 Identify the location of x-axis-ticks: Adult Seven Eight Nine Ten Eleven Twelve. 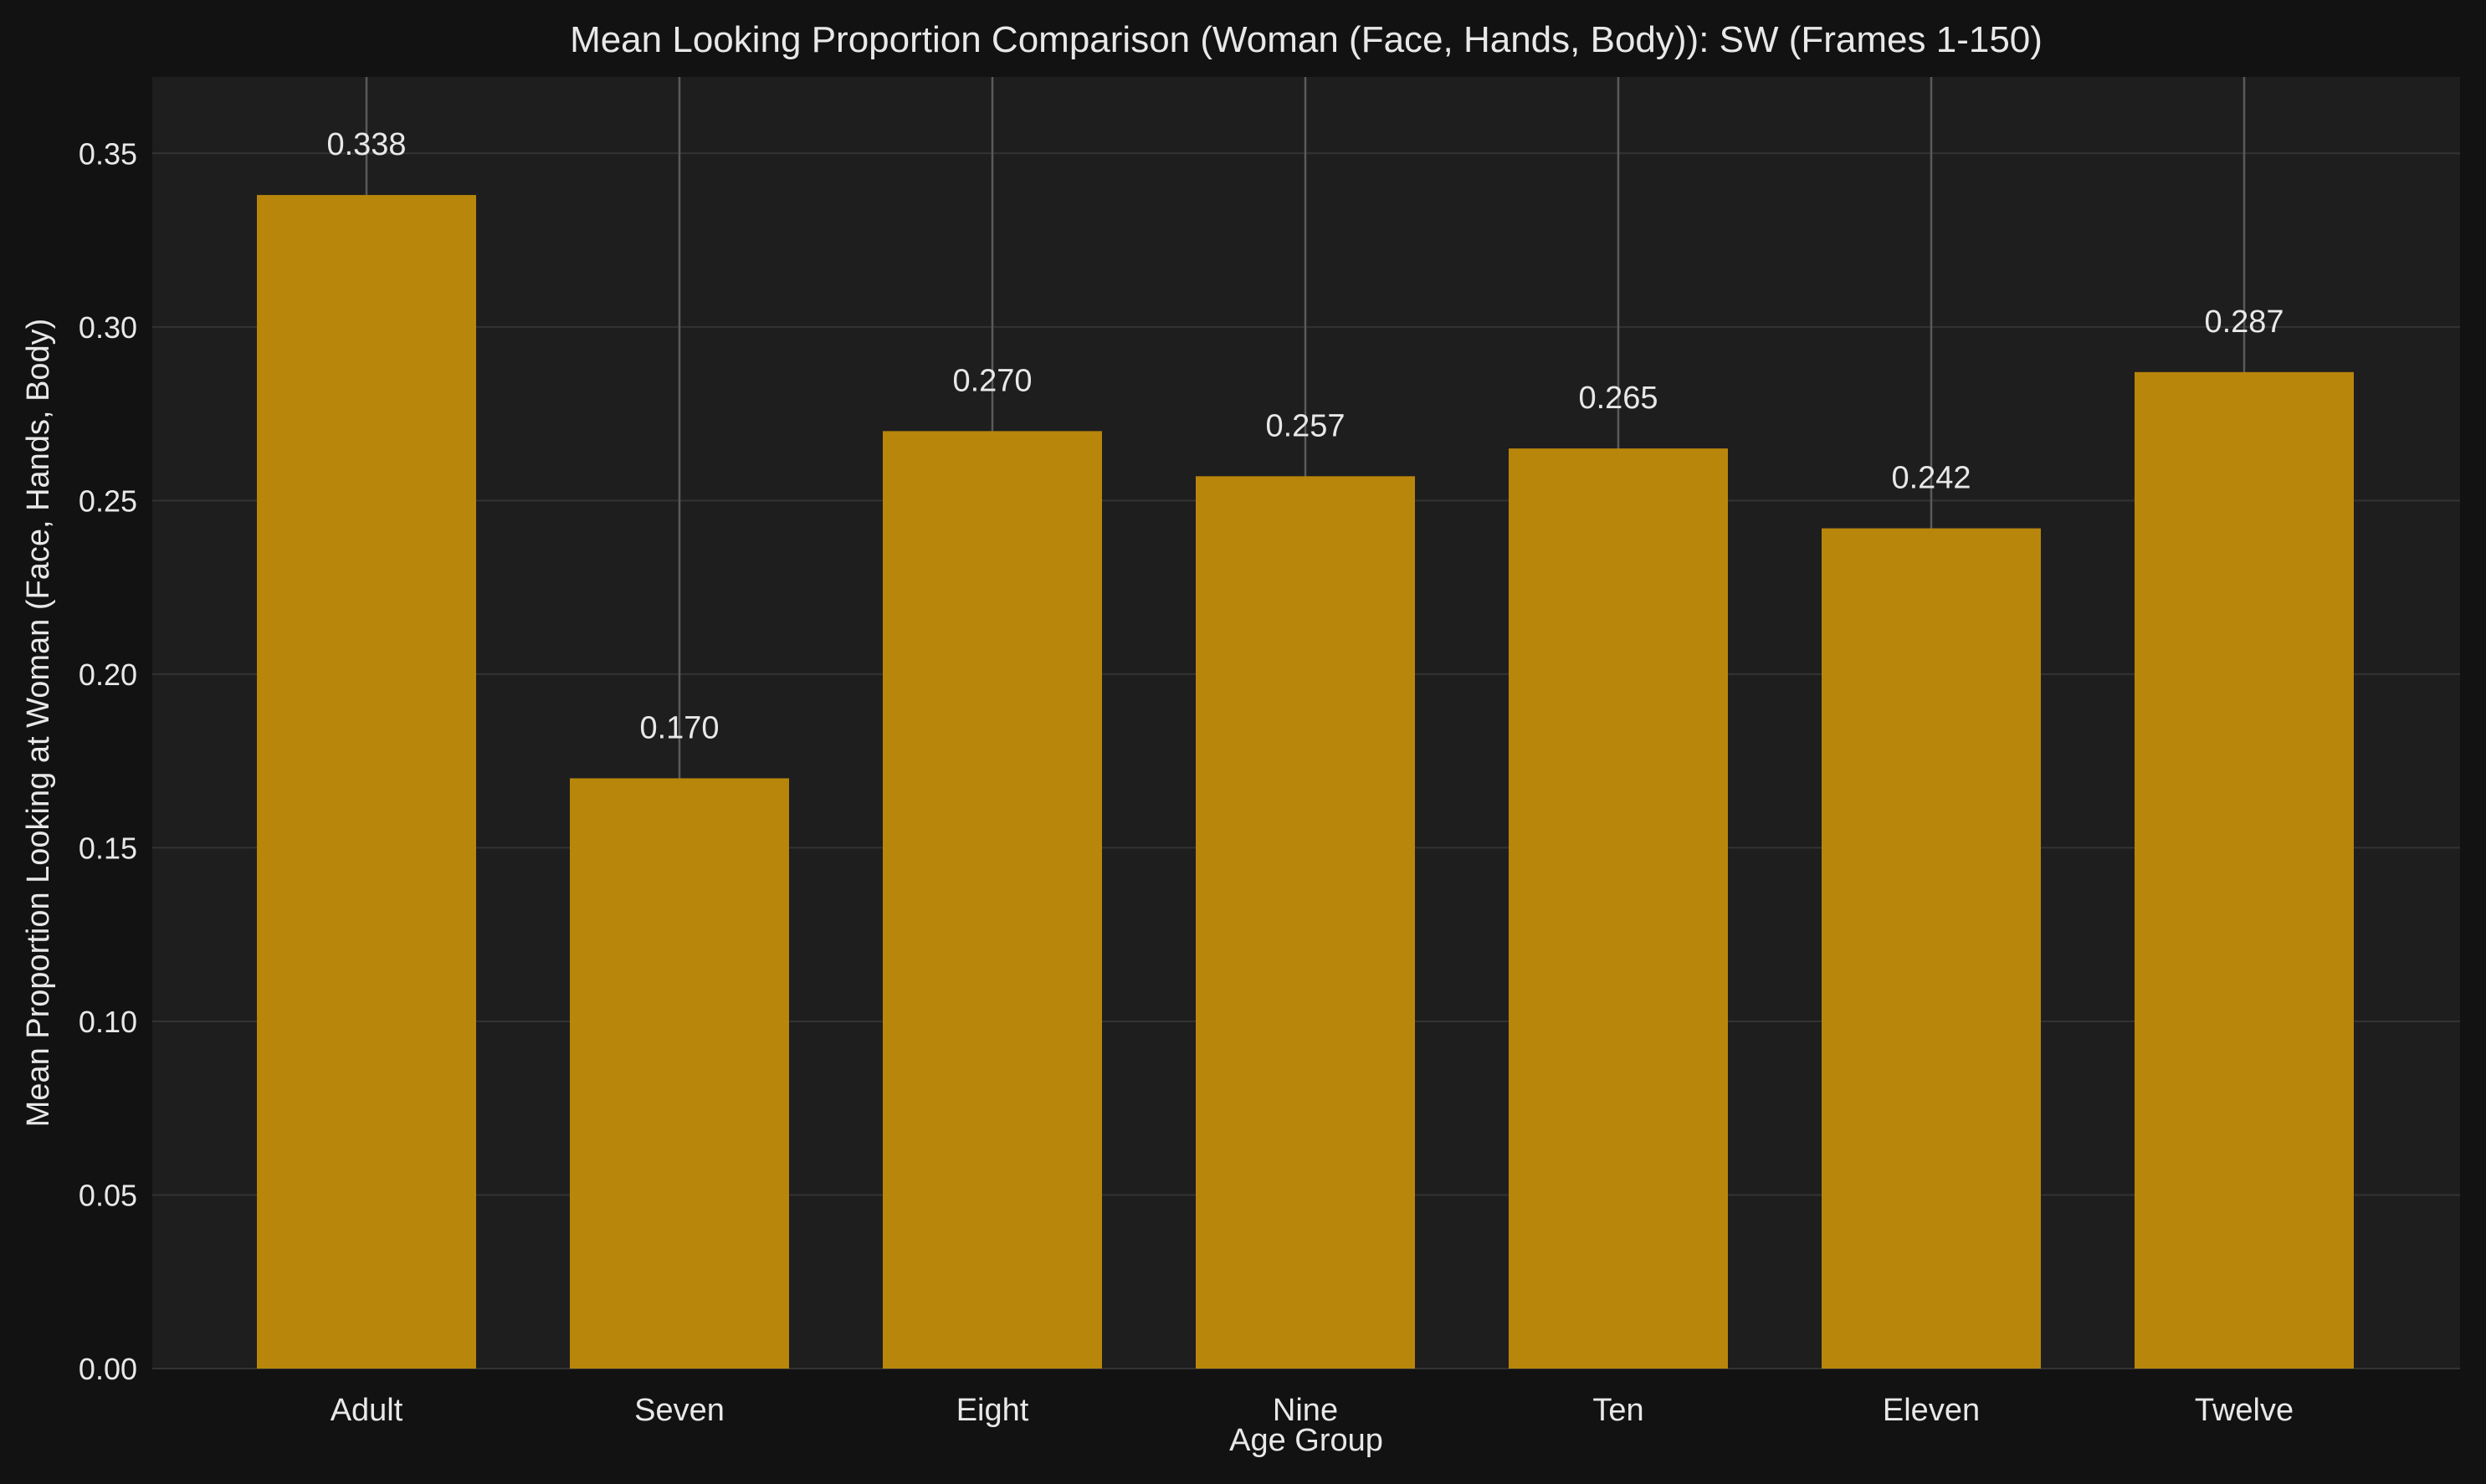
(1312, 1410).